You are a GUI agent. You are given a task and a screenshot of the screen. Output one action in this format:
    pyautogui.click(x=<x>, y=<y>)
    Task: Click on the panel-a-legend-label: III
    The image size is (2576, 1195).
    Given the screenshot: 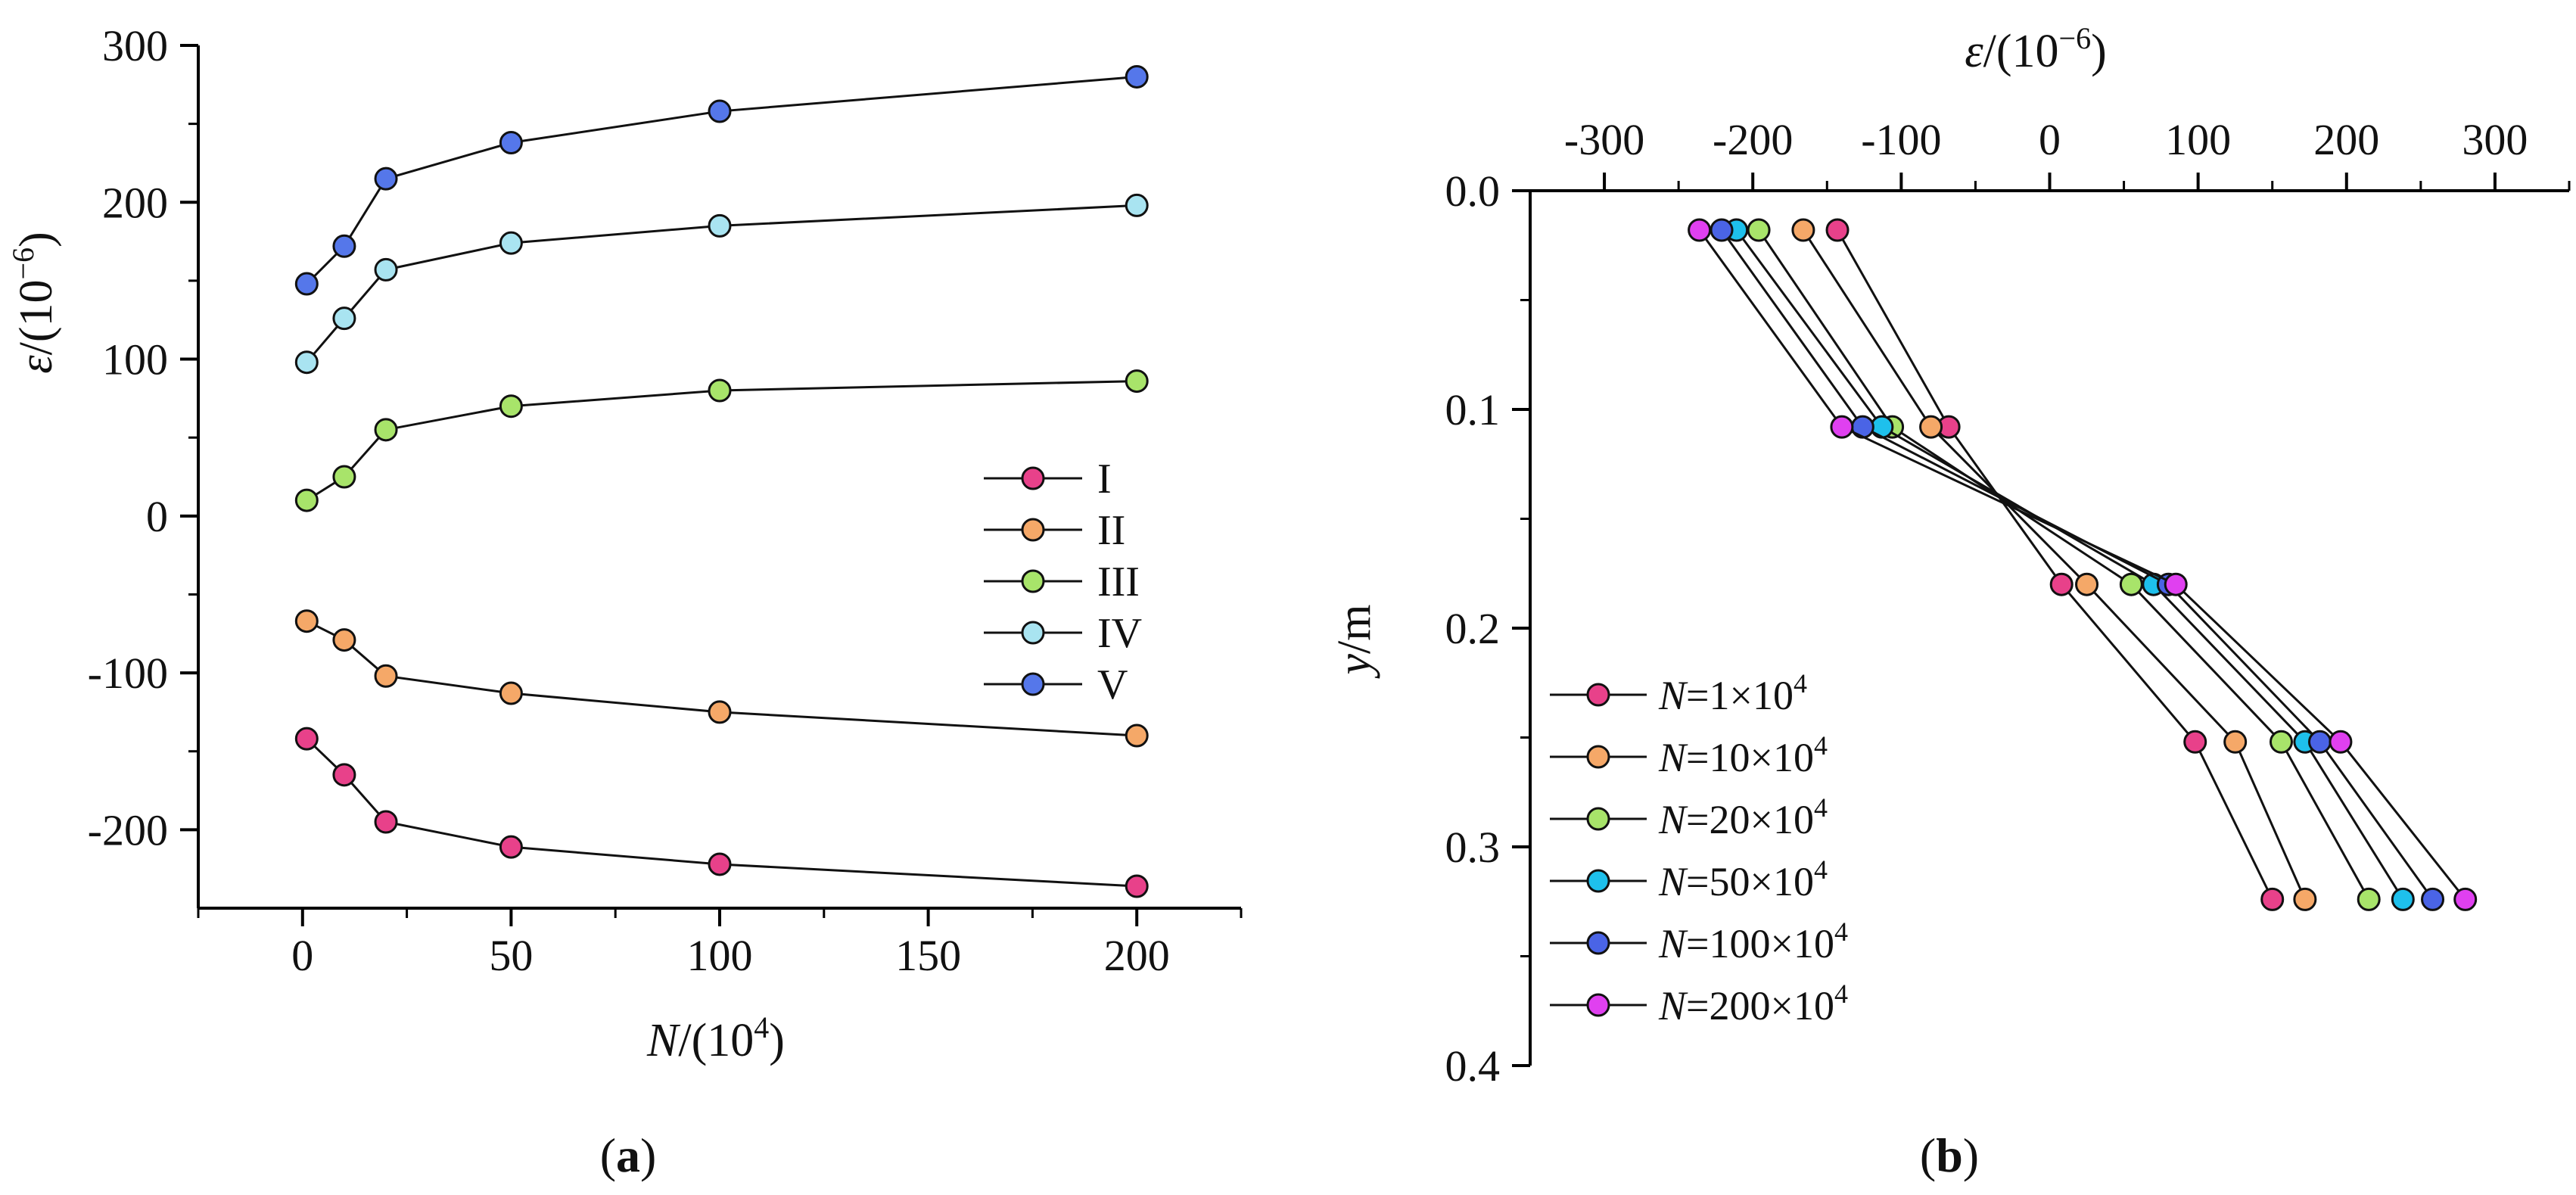 What is the action you would take?
    pyautogui.click(x=1118, y=582)
    